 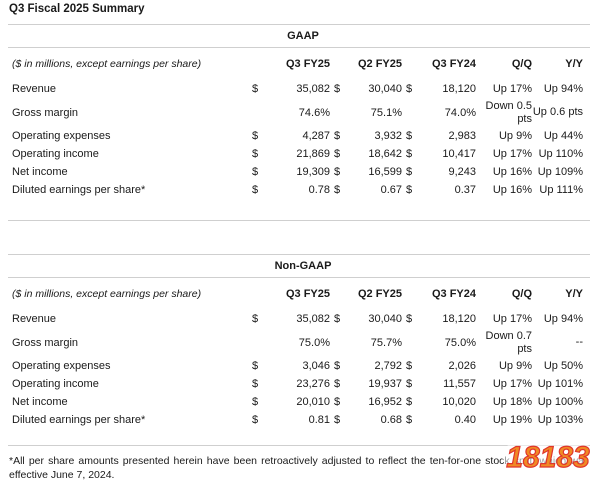 I want to click on site-watermark-logo: 18183, so click(x=548, y=456).